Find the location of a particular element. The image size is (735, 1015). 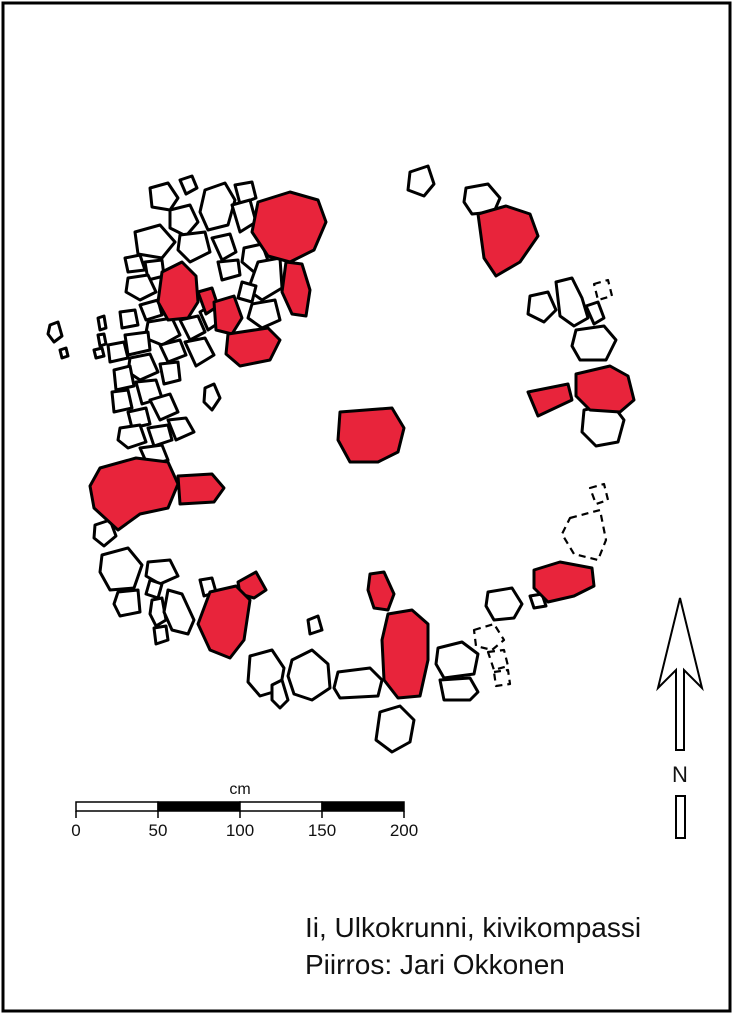

scale-tick-label: 150 is located at coordinates (322, 830).